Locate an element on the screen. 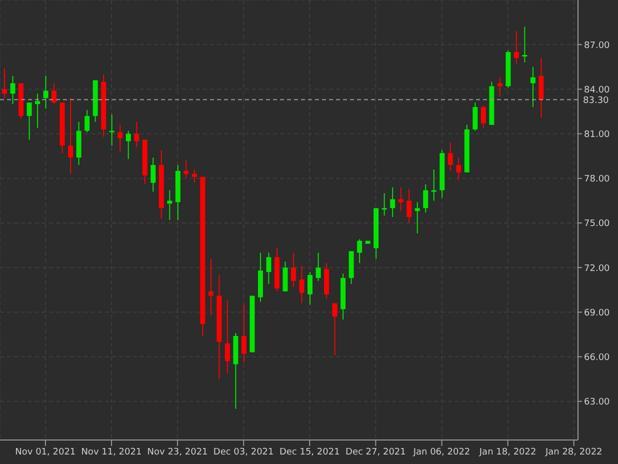 The image size is (618, 464). x-tick-label: Jan 28, 2022 is located at coordinates (573, 452).